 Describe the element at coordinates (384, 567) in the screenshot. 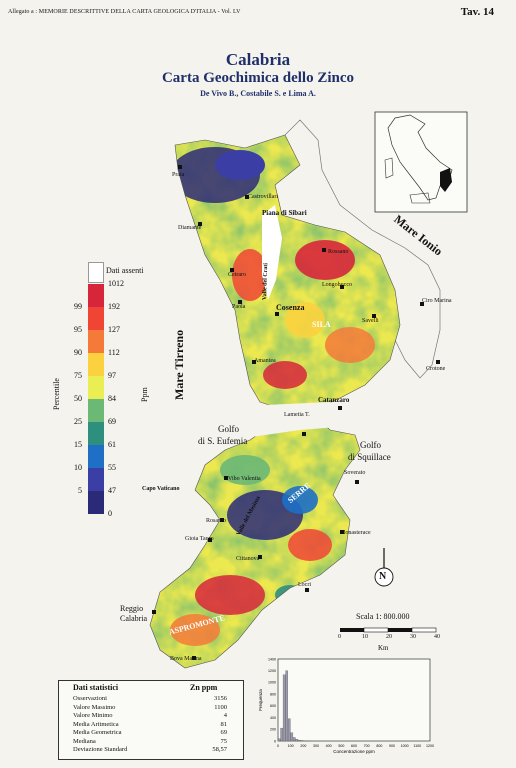

I see `north-arrow-icon` at that location.